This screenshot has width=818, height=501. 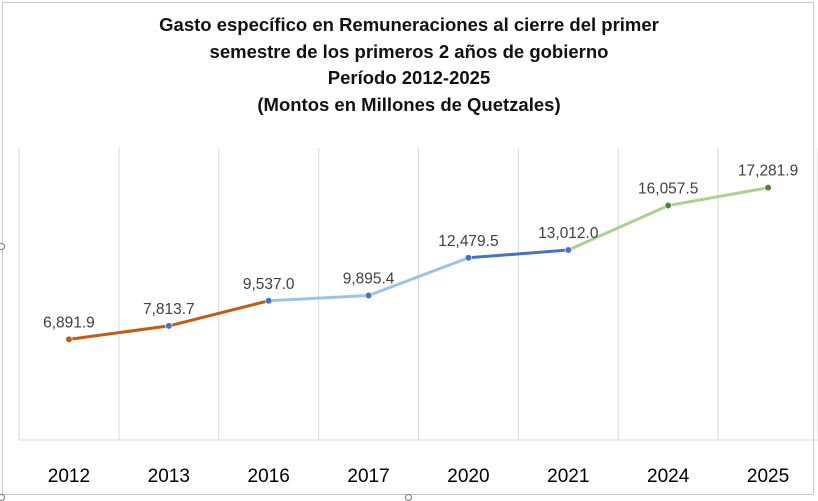 I want to click on chart-title-line-3: Período 2012-2025, so click(x=409, y=77).